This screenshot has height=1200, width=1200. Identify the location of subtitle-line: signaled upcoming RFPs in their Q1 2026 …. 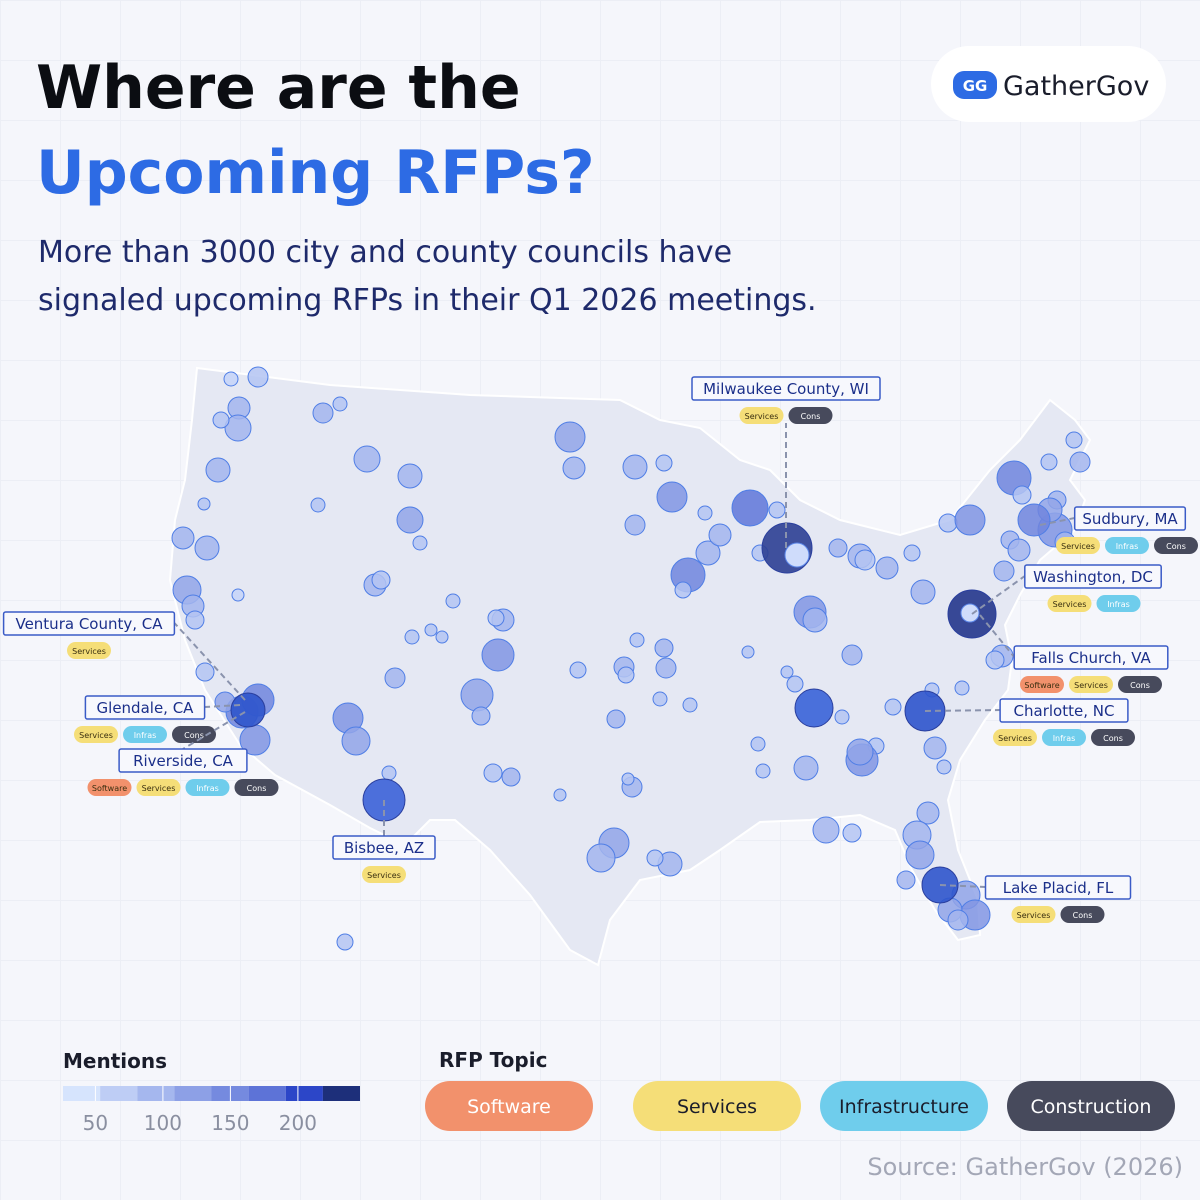
(427, 300).